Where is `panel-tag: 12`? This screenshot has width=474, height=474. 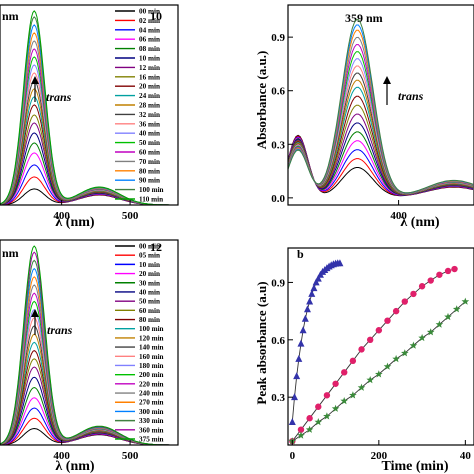 panel-tag: 12 is located at coordinates (156, 247).